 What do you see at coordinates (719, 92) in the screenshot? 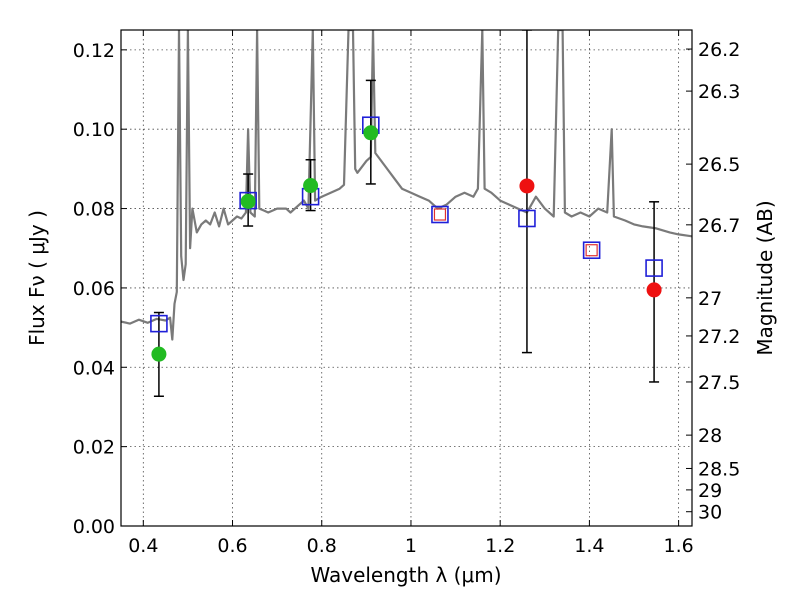
I see `y2-tick-label: 26.3` at bounding box center [719, 92].